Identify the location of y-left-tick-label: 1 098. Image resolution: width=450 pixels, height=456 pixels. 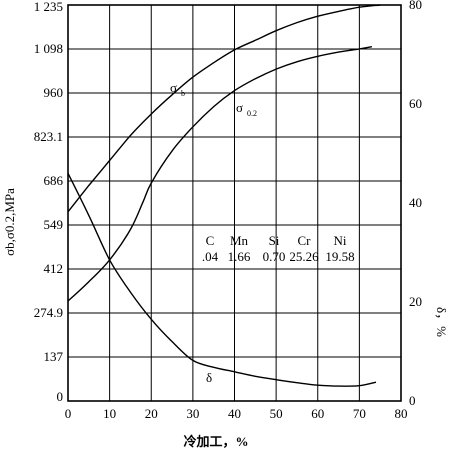
(48, 48).